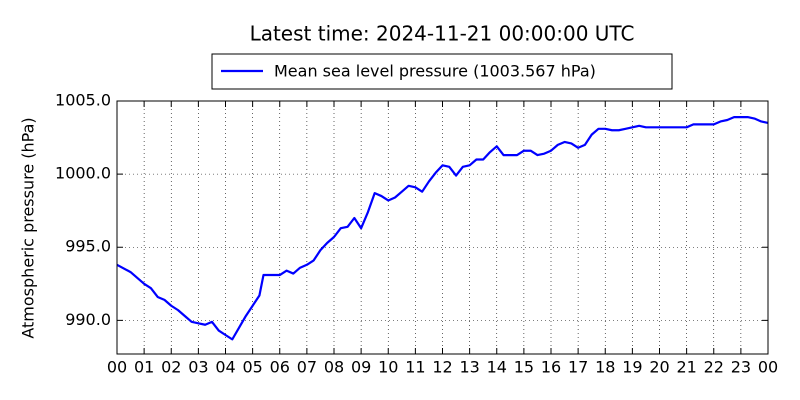 This screenshot has height=400, width=800. Describe the element at coordinates (252, 367) in the screenshot. I see `x-tick-label: 05` at that location.